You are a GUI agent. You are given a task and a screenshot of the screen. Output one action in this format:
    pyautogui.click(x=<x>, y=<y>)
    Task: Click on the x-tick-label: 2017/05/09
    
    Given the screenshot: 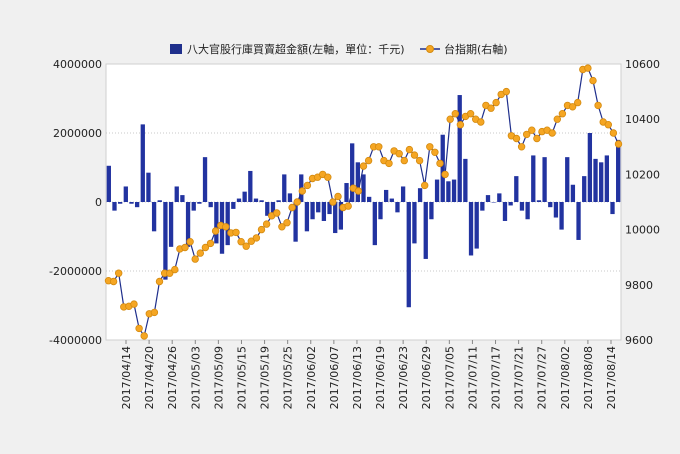 What is the action you would take?
    pyautogui.click(x=218, y=377)
    